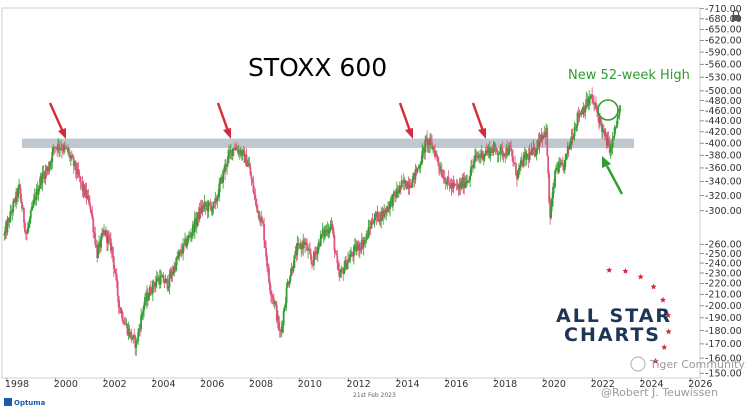 This screenshot has height=409, width=750. I want to click on y-tick-label: -680.00, so click(723, 19).